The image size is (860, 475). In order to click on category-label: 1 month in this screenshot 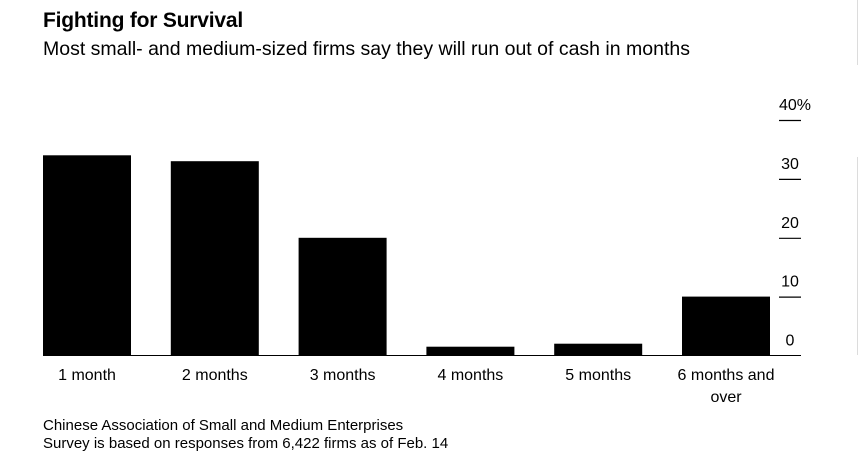, I will do `click(87, 375)`.